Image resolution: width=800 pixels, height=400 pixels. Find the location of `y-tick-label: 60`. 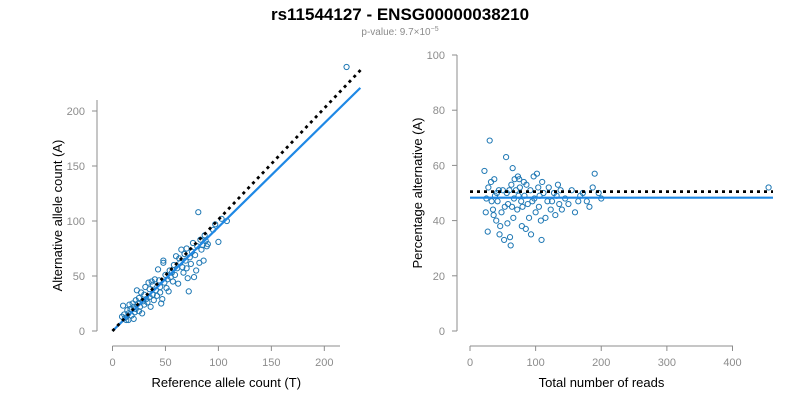

y-tick-label: 60 is located at coordinates (439, 166).